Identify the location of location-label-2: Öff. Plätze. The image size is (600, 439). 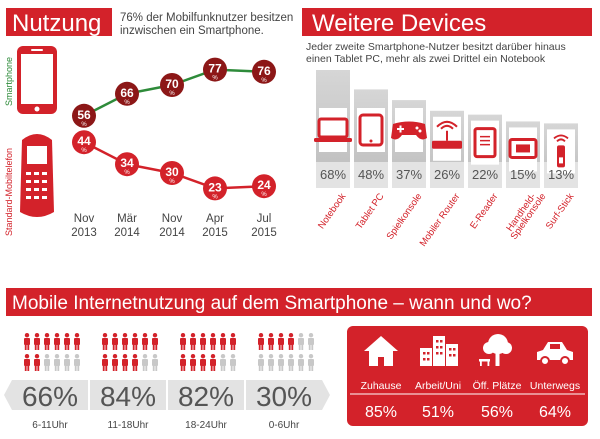
(497, 386).